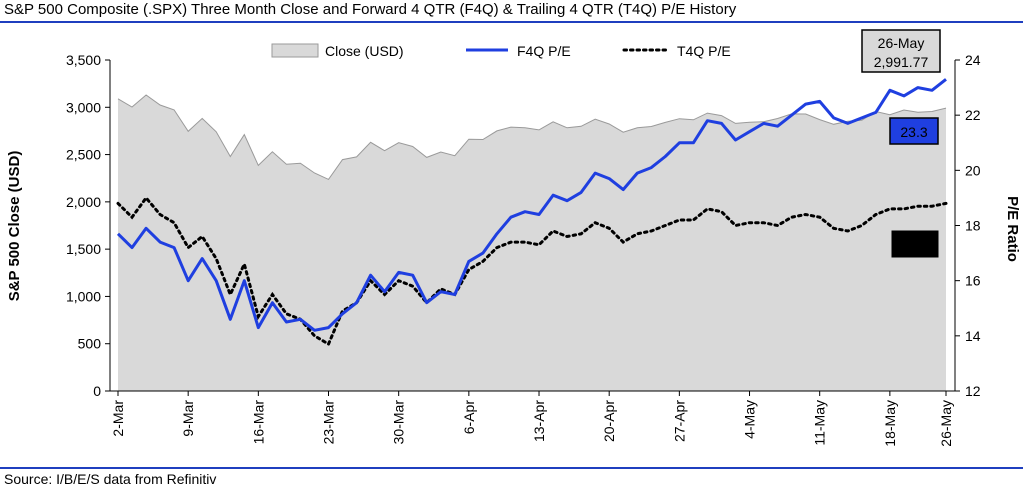 The height and width of the screenshot is (493, 1023). Describe the element at coordinates (258, 422) in the screenshot. I see `x-tick-label: 16-Mar` at that location.